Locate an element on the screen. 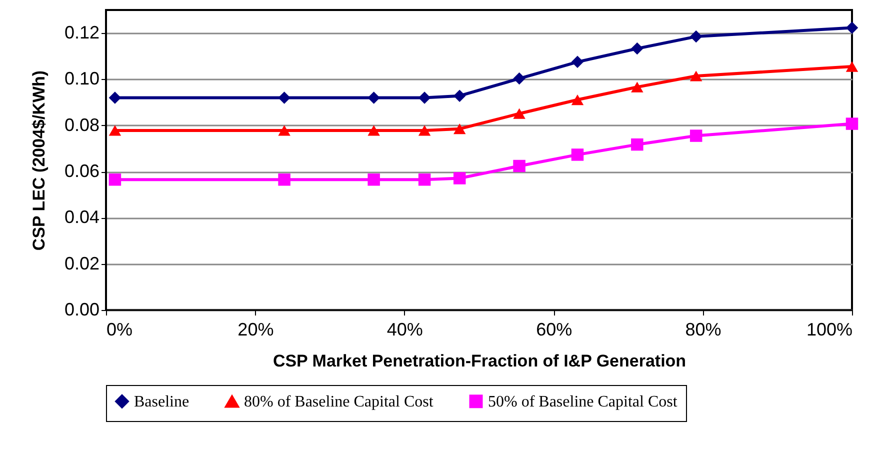 This screenshot has height=454, width=882. legend-label: 50% of Baseline Capital Cost is located at coordinates (583, 401).